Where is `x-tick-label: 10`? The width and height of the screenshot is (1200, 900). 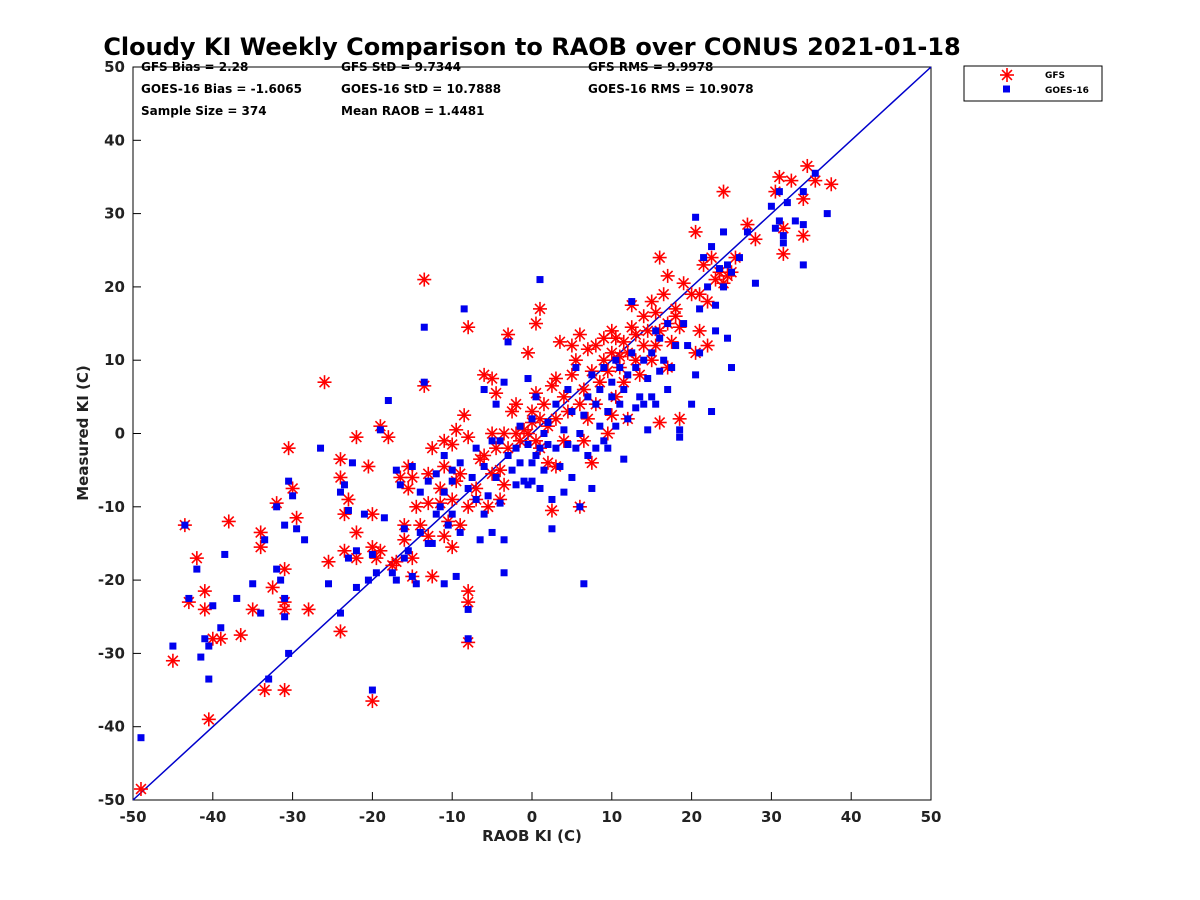
x-tick-label: 10 is located at coordinates (611, 817).